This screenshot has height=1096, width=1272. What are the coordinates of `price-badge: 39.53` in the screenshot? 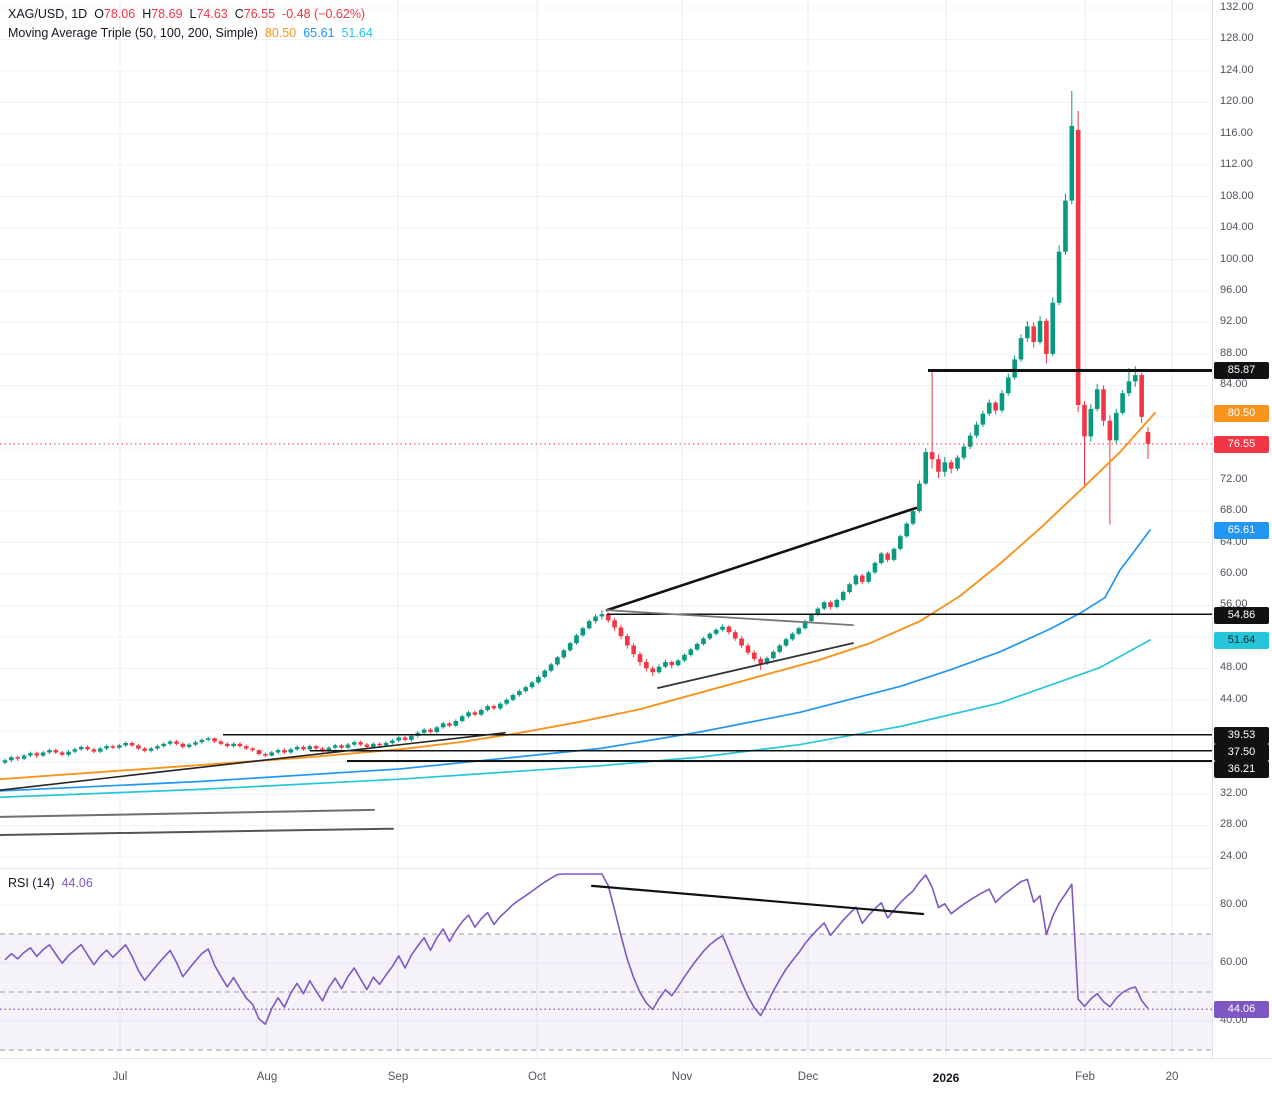 It's located at (1241, 735).